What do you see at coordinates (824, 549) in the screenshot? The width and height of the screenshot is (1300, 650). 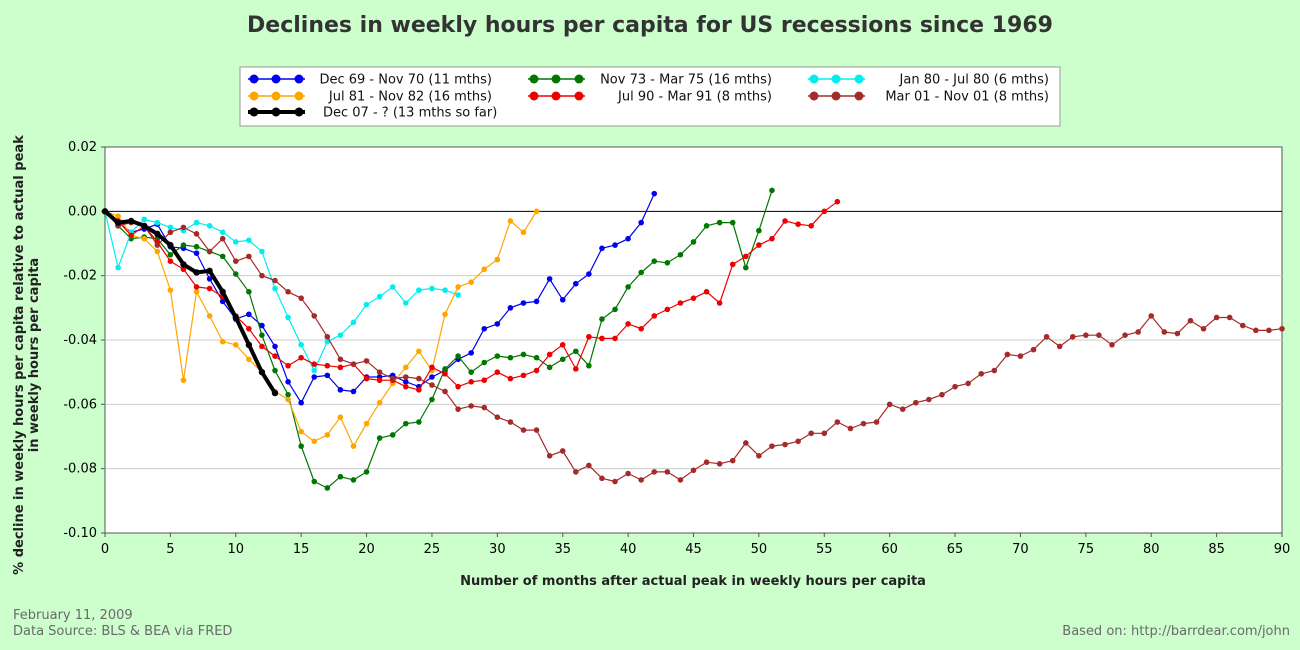 I see `x-tick-label: 55` at bounding box center [824, 549].